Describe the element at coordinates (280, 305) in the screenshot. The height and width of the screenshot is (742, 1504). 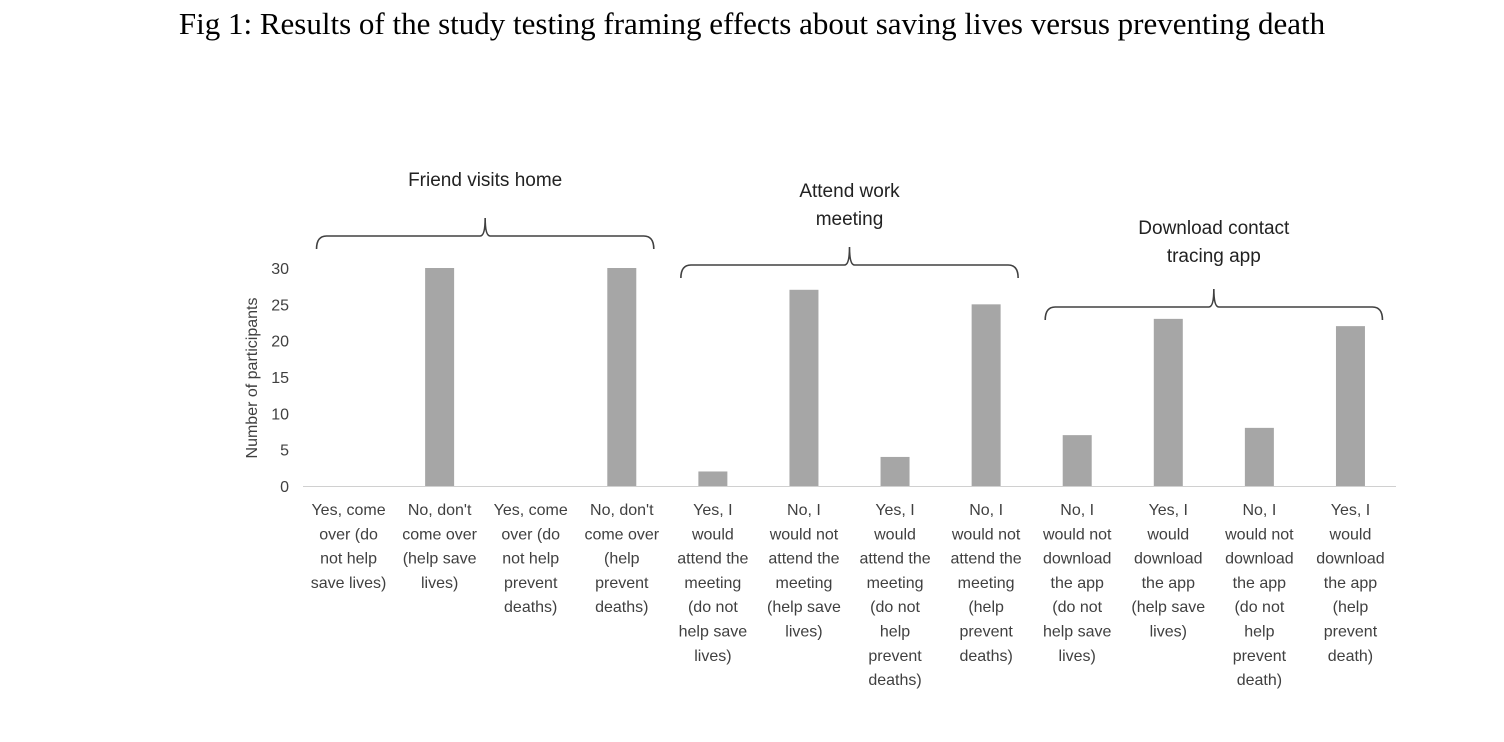
I see `y-tick-label: 25` at that location.